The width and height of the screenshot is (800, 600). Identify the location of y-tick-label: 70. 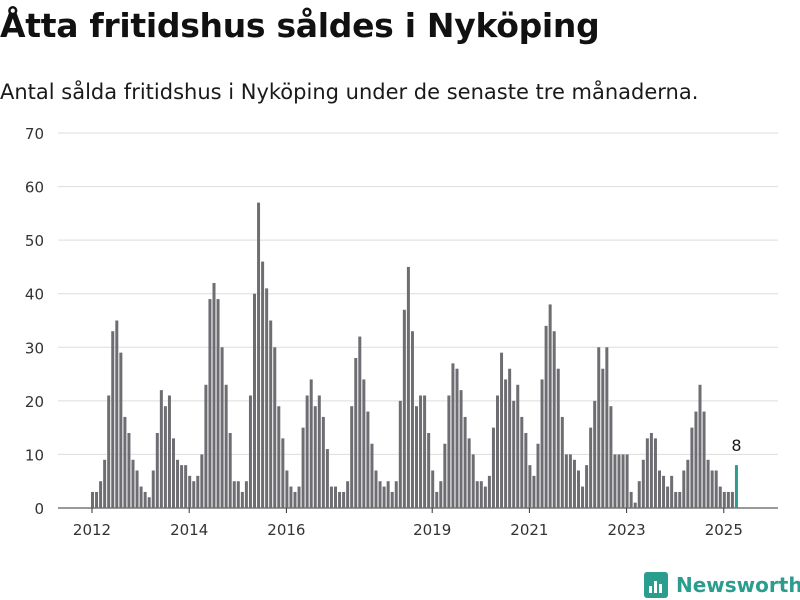
(34, 134).